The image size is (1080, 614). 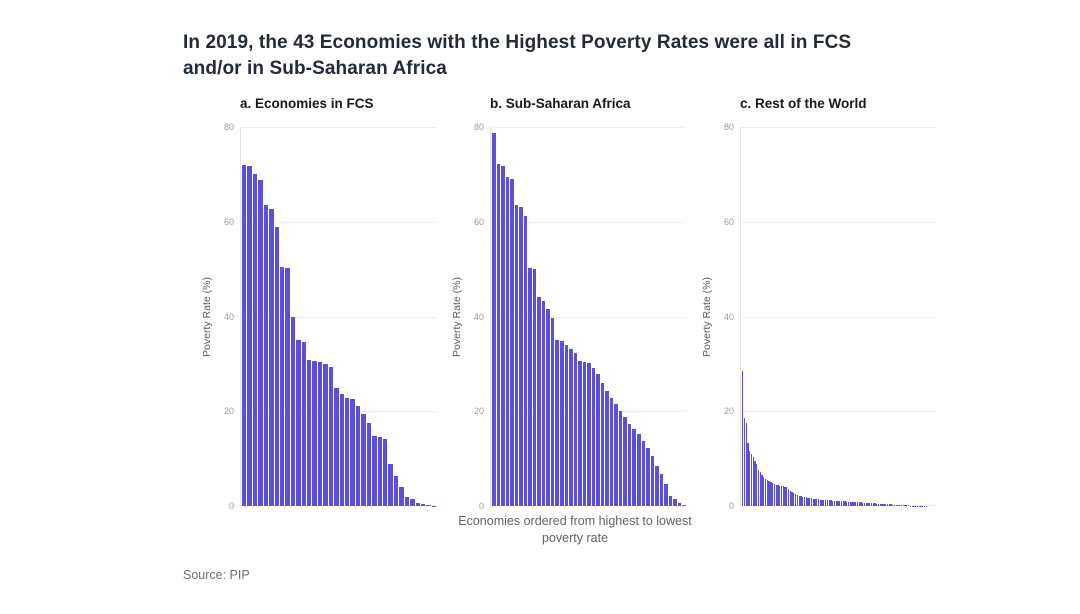 What do you see at coordinates (838, 222) in the screenshot?
I see `gridline` at bounding box center [838, 222].